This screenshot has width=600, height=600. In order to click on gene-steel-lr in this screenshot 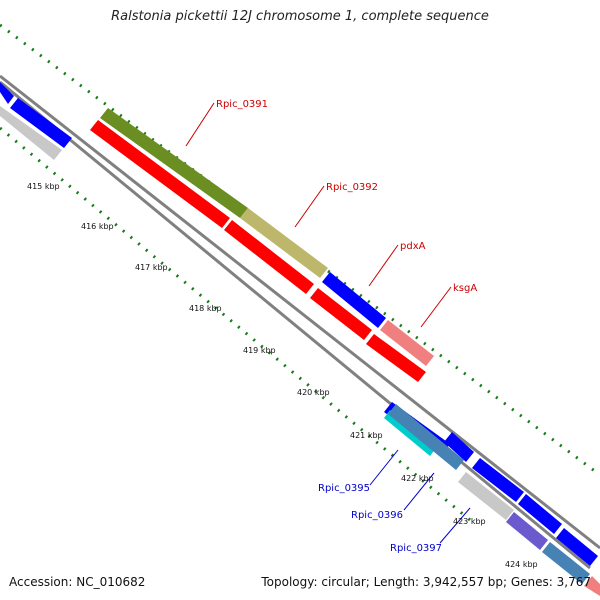, I will do `click(566, 563)`.